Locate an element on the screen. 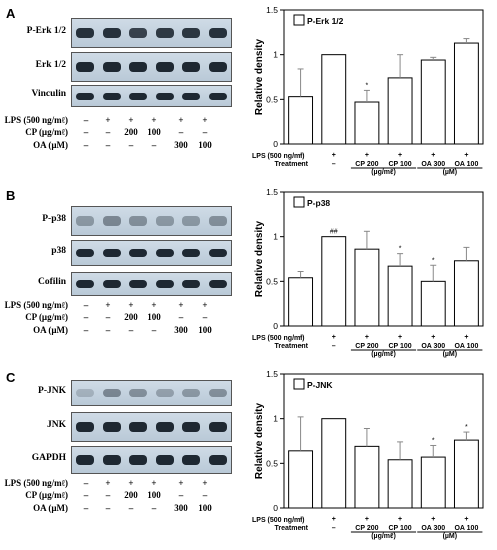  y-tick-label: 1 is located at coordinates (275, 237).